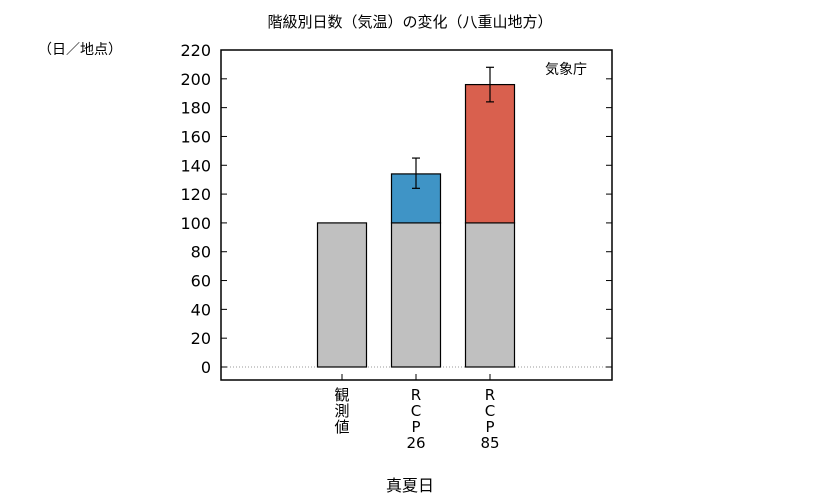  I want to click on x-tick-label: 観, so click(341, 395).